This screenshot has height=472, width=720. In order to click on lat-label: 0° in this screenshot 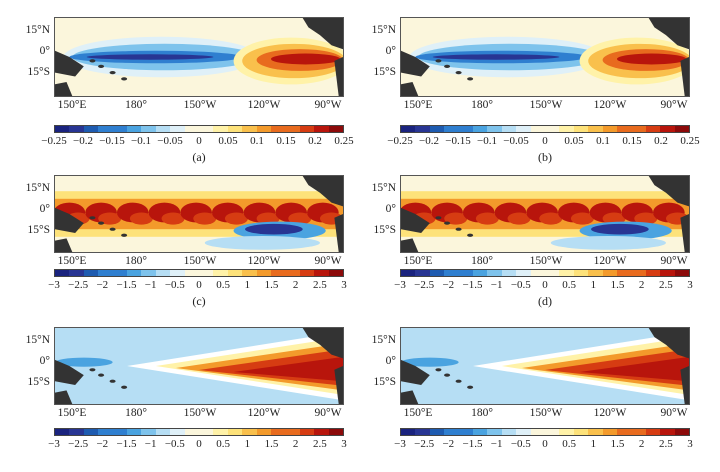, I will do `click(44, 51)`.